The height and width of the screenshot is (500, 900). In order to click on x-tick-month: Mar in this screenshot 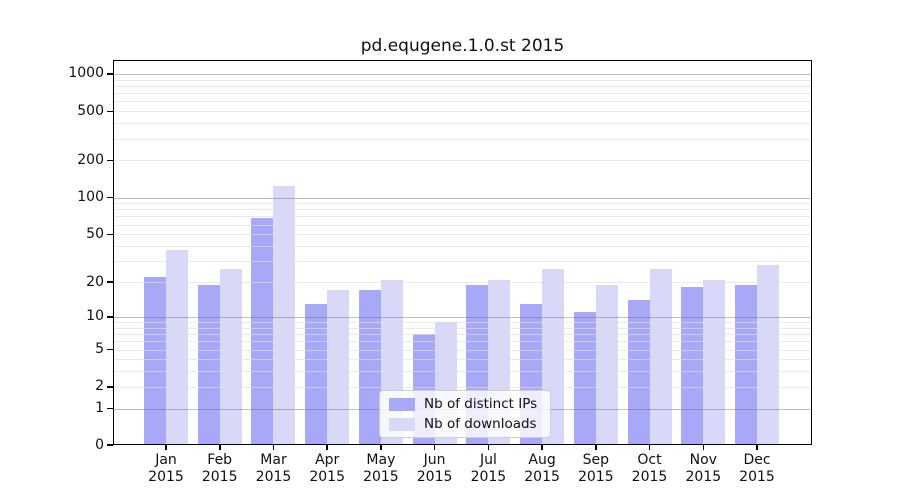, I will do `click(273, 460)`.